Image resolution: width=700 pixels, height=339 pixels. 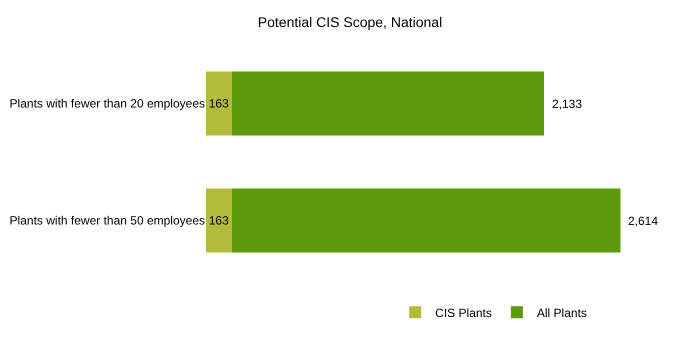 I want to click on y-tick-label: Plants with fewer than 20 employees, so click(x=107, y=103).